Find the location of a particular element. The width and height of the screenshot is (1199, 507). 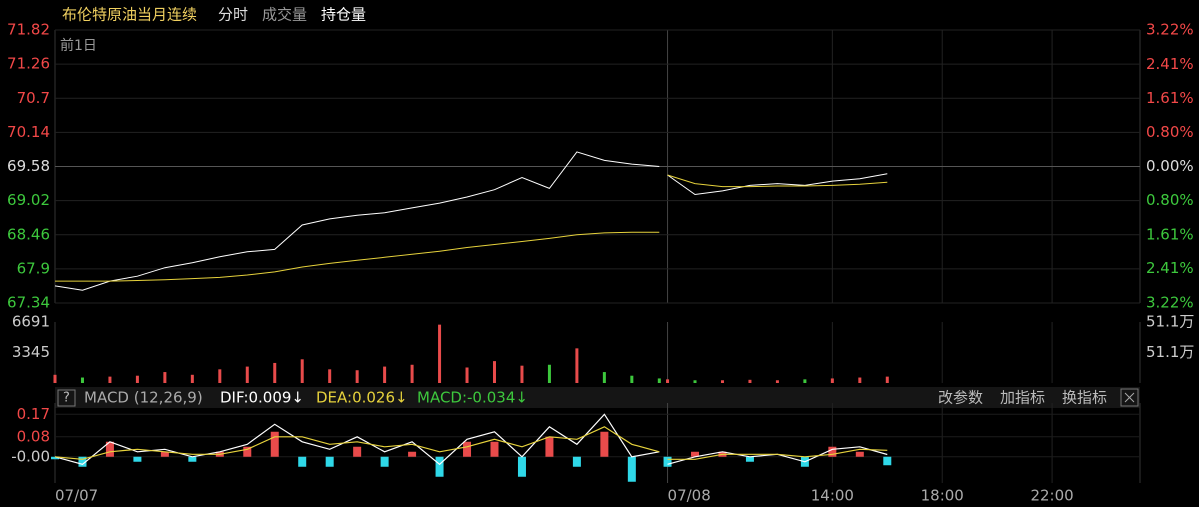

x-tick-label: 18:00 is located at coordinates (942, 496).